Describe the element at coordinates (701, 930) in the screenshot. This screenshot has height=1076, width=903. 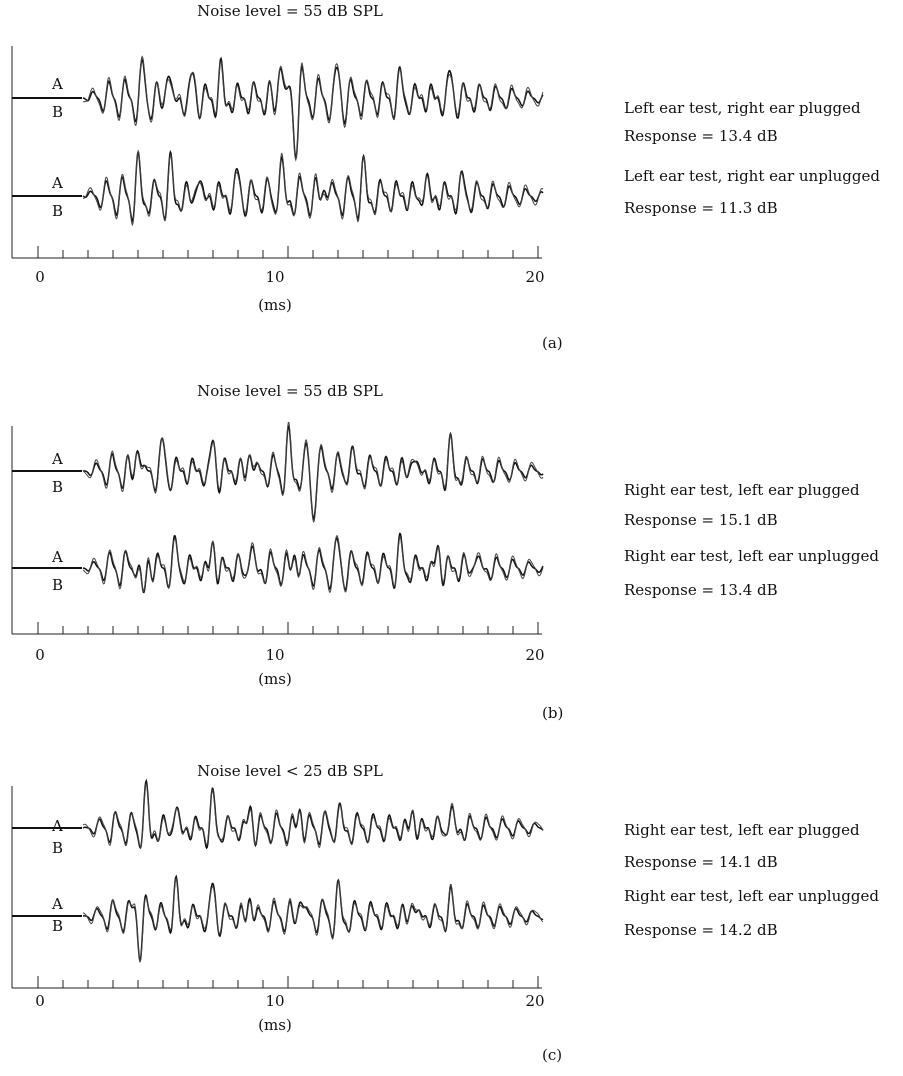
I see `response-text: Response = 14.2 dB` at that location.